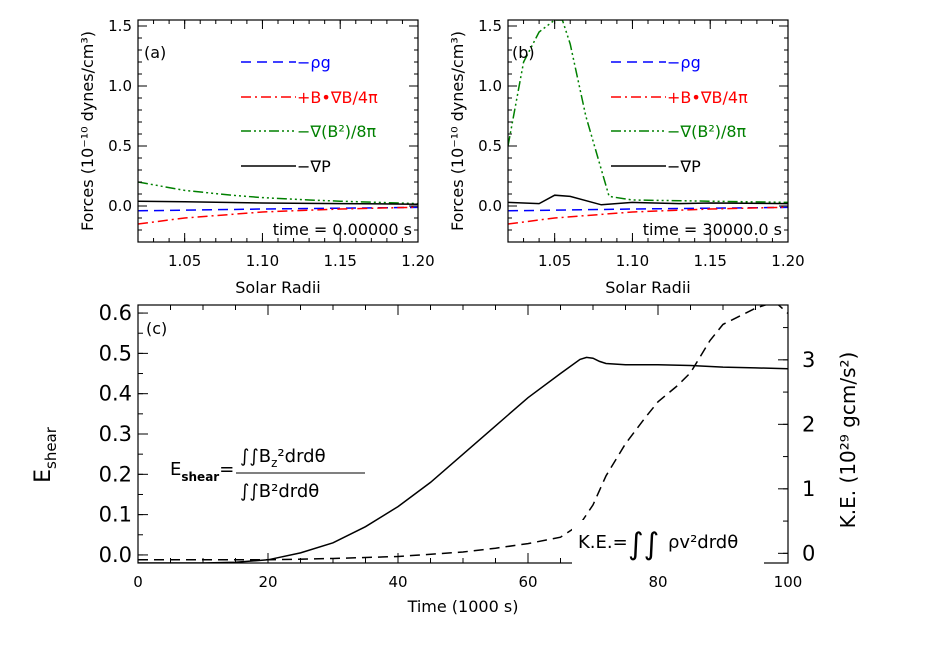  What do you see at coordinates (226, 469) in the screenshot?
I see `eshear-formula-eq: =` at bounding box center [226, 469].